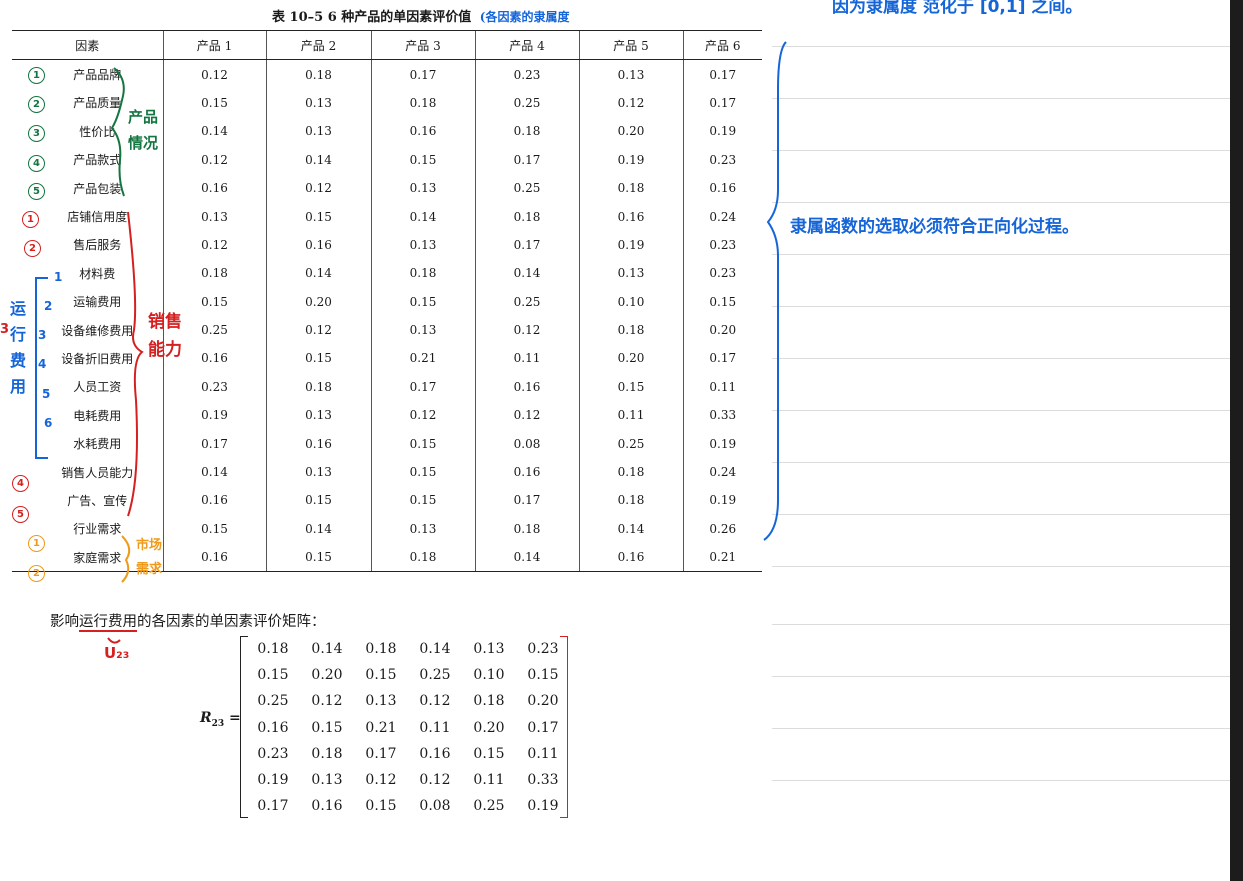  What do you see at coordinates (387, 529) in the screenshot?
I see `table-row: 行业需求 0.15 0.14 0.13 0.18 0.14 0.26` at bounding box center [387, 529].